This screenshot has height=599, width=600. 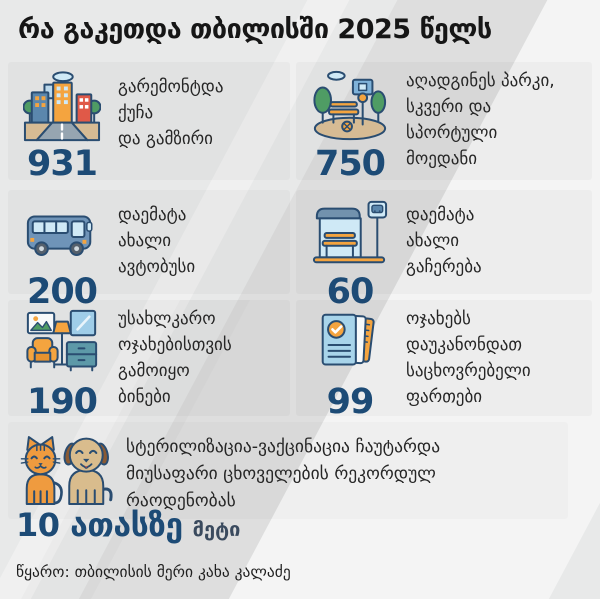 I want to click on documents-icon, so click(x=350, y=345).